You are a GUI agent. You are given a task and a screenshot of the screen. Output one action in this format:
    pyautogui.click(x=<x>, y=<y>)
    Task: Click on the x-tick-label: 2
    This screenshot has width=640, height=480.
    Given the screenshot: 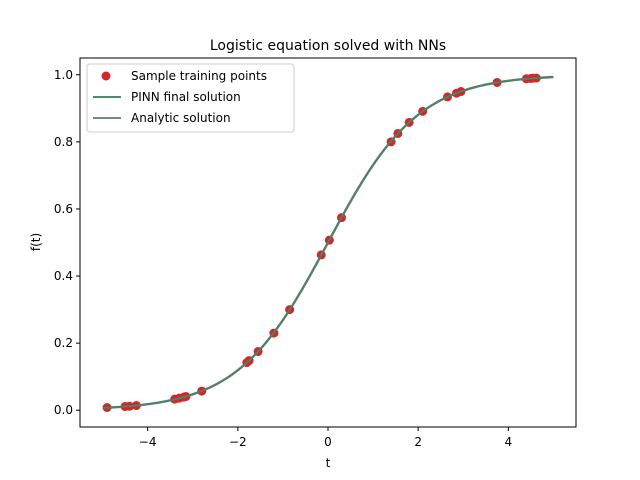 What is the action you would take?
    pyautogui.click(x=418, y=442)
    